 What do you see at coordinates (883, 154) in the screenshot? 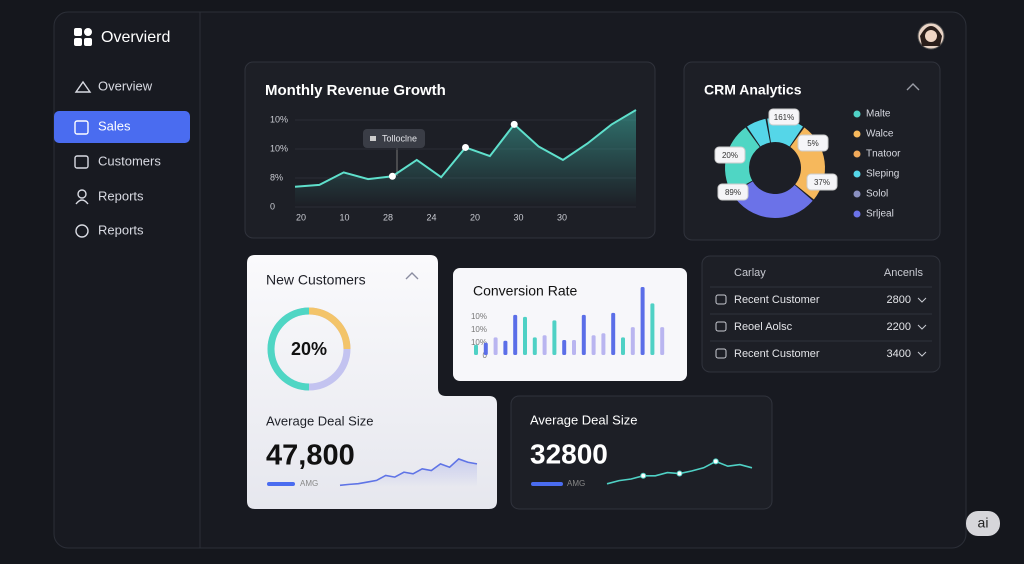
I see `legend-label: Tnatoor` at bounding box center [883, 154].